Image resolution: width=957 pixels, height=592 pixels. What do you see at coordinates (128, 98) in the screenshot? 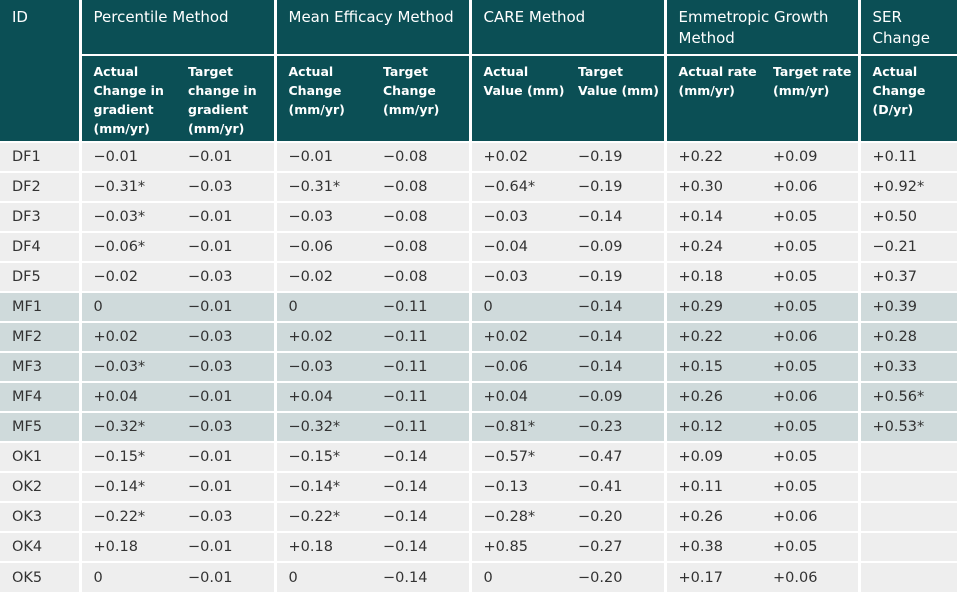
I see `subheader: Actual Change in gradient (mm/yr)` at bounding box center [128, 98].